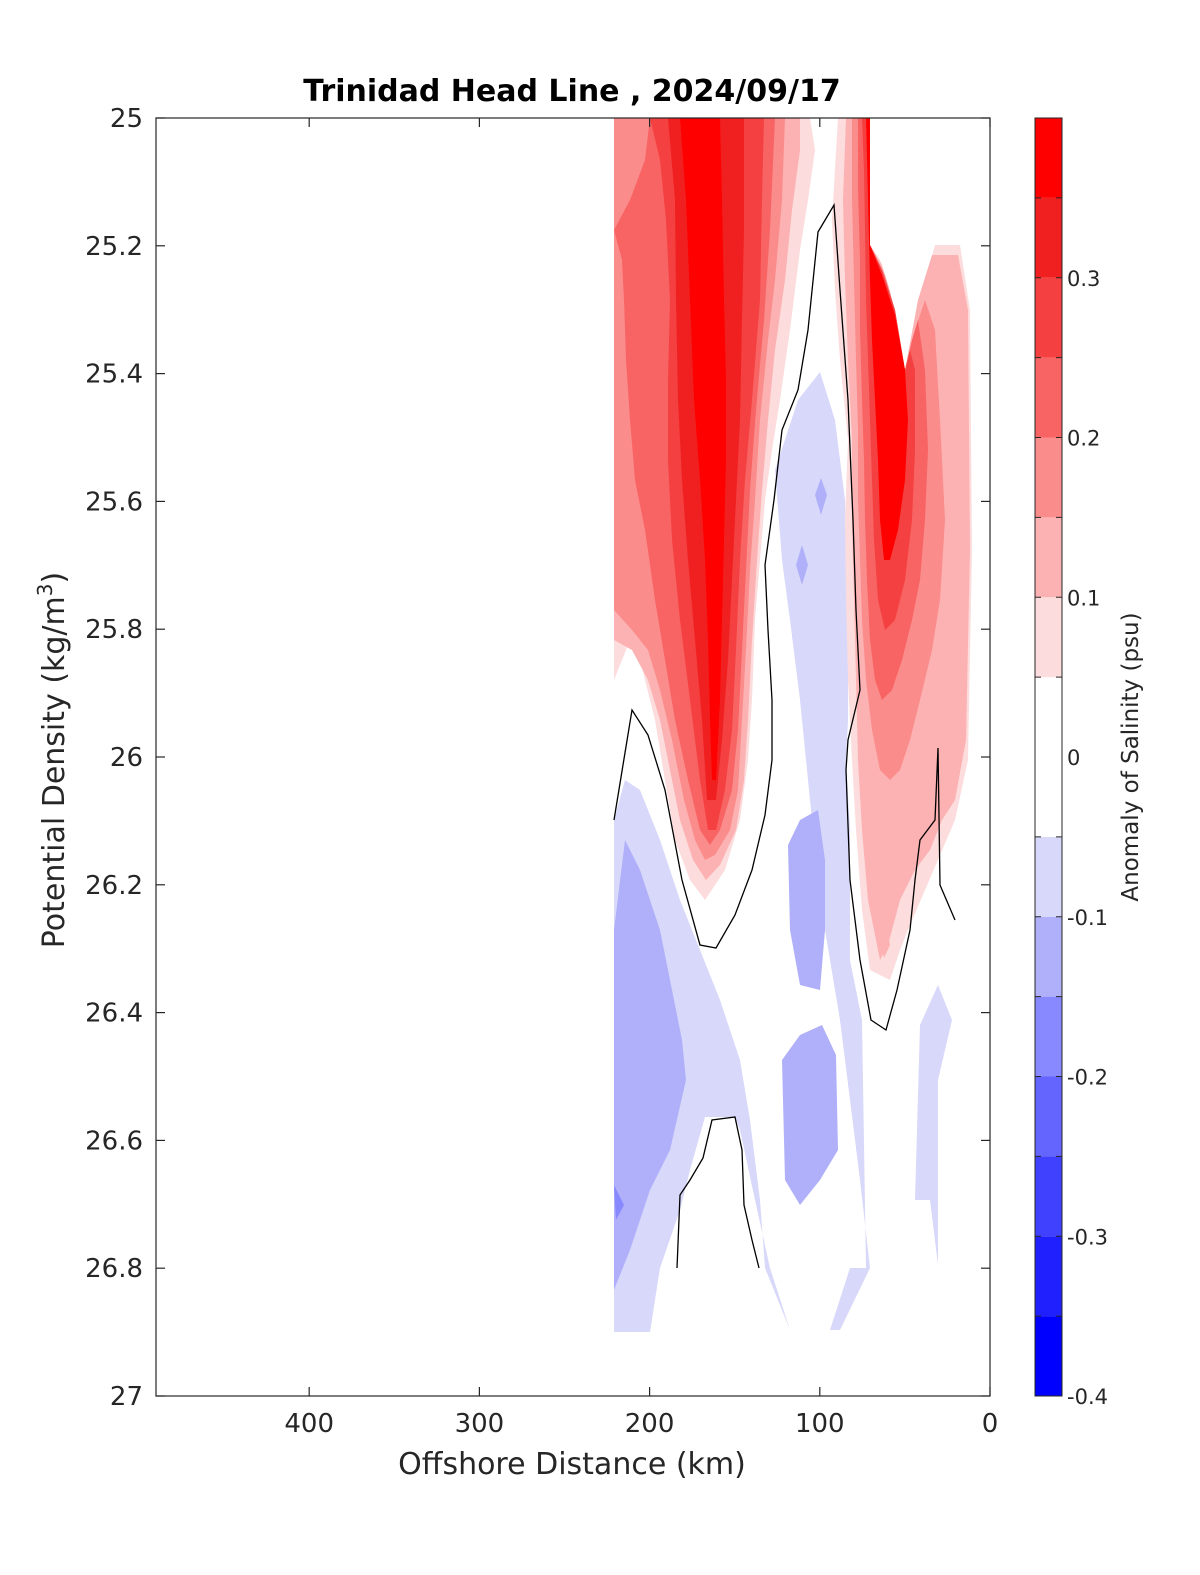  Describe the element at coordinates (309, 1424) in the screenshot. I see `x-tick-label: 400` at that location.